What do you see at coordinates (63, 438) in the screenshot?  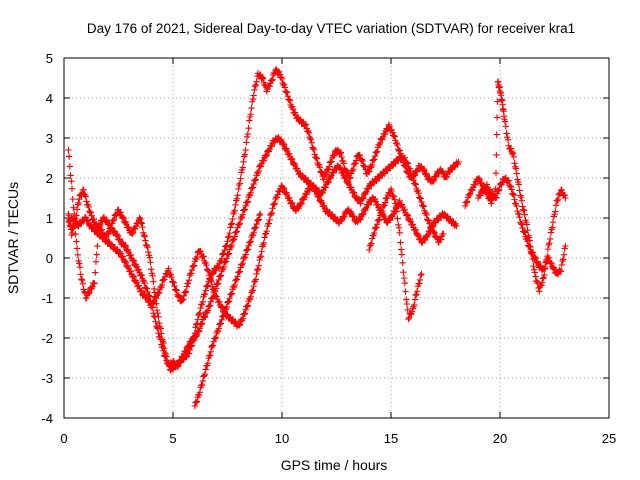 I see `x-tick-label: 0` at bounding box center [63, 438].